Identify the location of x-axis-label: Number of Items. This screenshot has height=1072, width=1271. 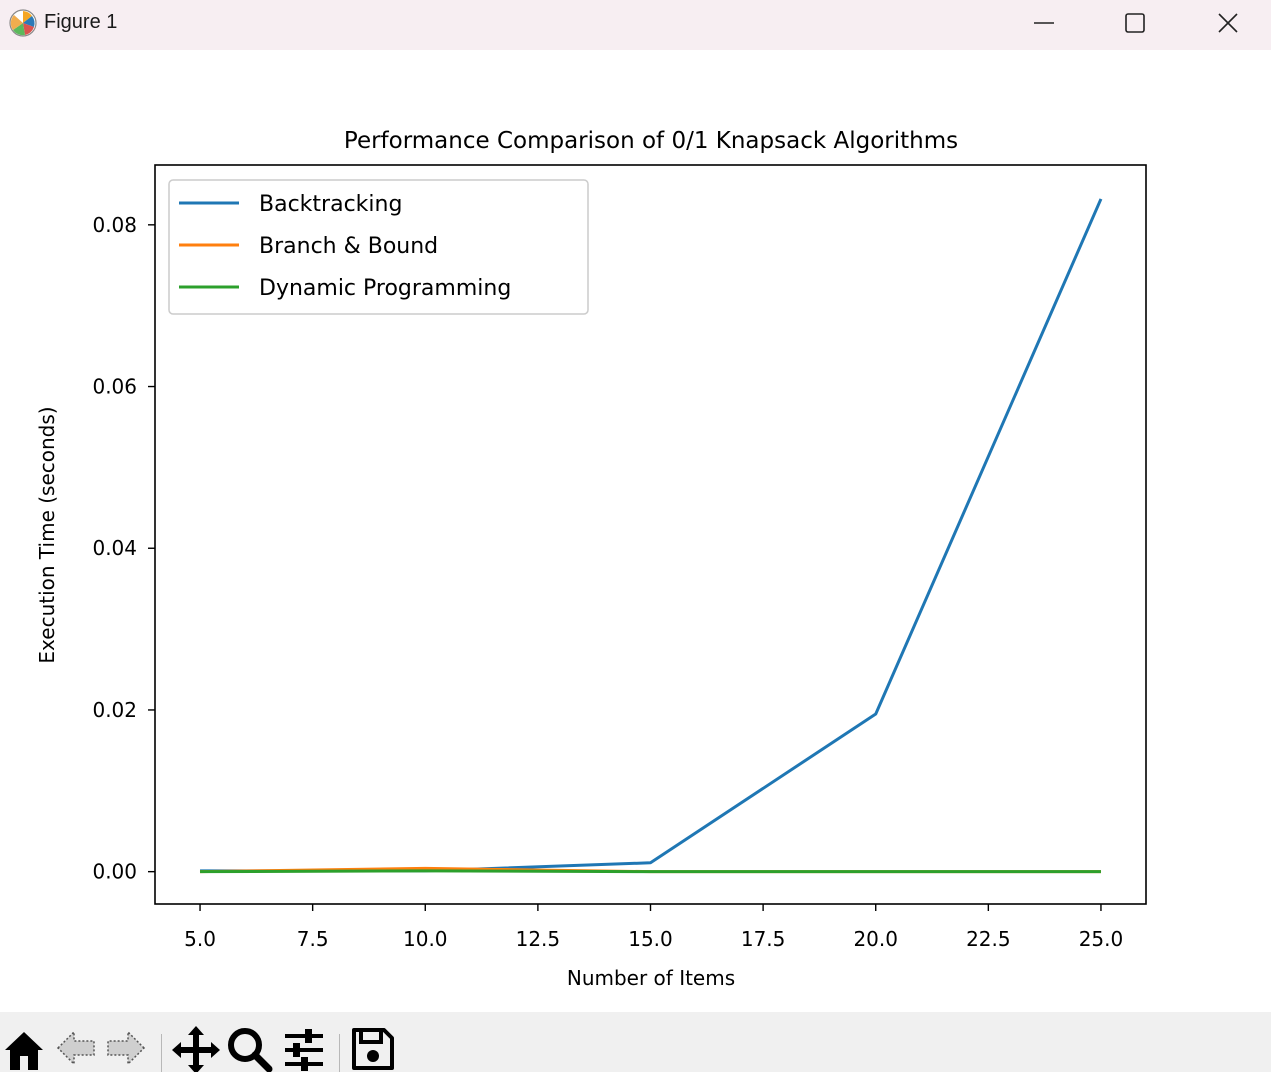
(651, 978).